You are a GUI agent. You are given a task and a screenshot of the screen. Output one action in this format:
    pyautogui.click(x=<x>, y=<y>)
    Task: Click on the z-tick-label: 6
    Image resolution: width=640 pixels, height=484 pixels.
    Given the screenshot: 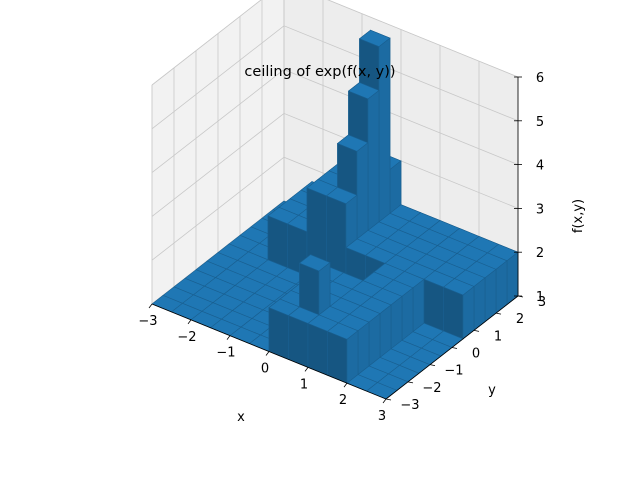 What is the action you would take?
    pyautogui.click(x=540, y=78)
    